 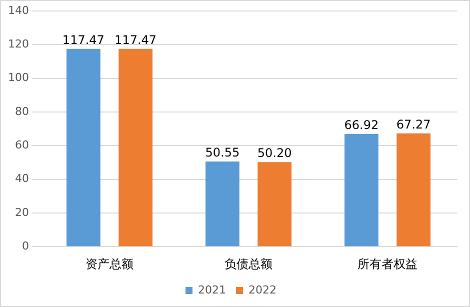 I want to click on y-tick-label: 0, so click(x=25, y=245).